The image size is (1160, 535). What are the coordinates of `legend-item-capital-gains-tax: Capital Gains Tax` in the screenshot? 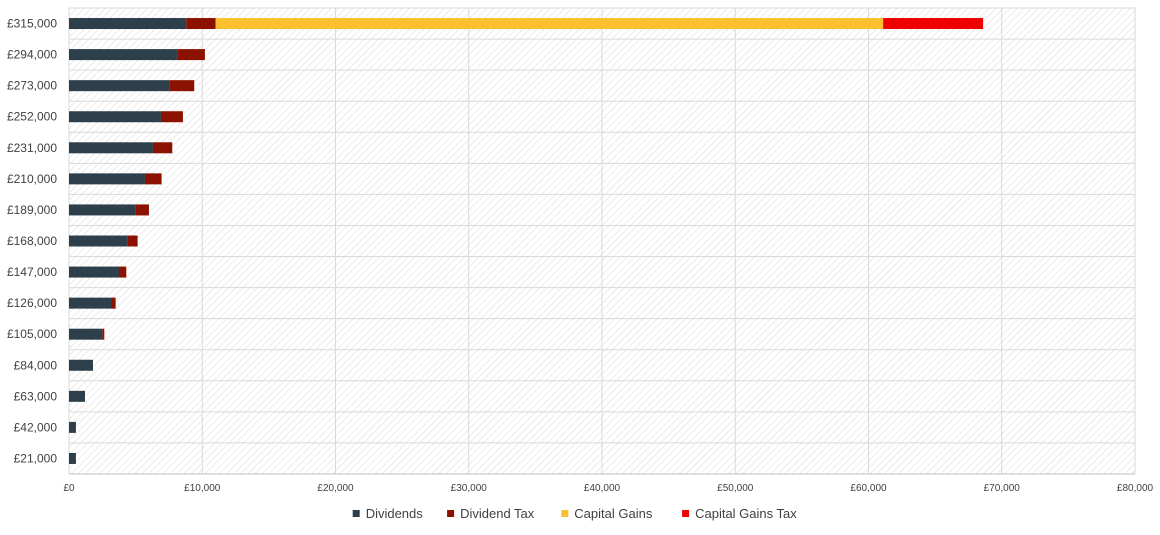 It's located at (739, 513).